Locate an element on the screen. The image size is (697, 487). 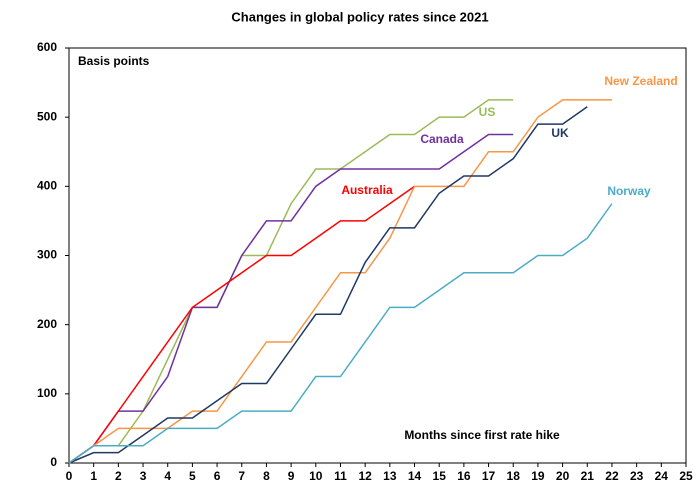
x-tick-label: 7 is located at coordinates (241, 476).